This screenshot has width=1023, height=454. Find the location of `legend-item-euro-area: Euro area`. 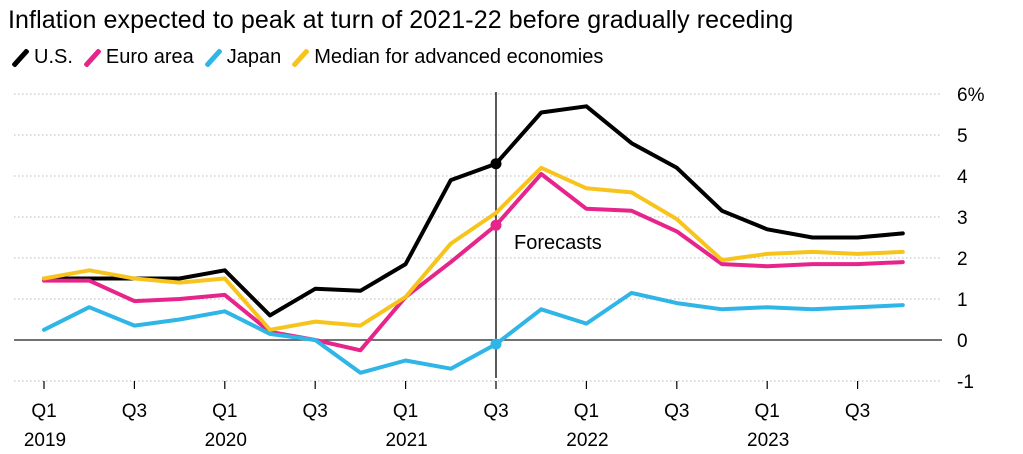

legend-item-euro-area: Euro area is located at coordinates (138, 57).